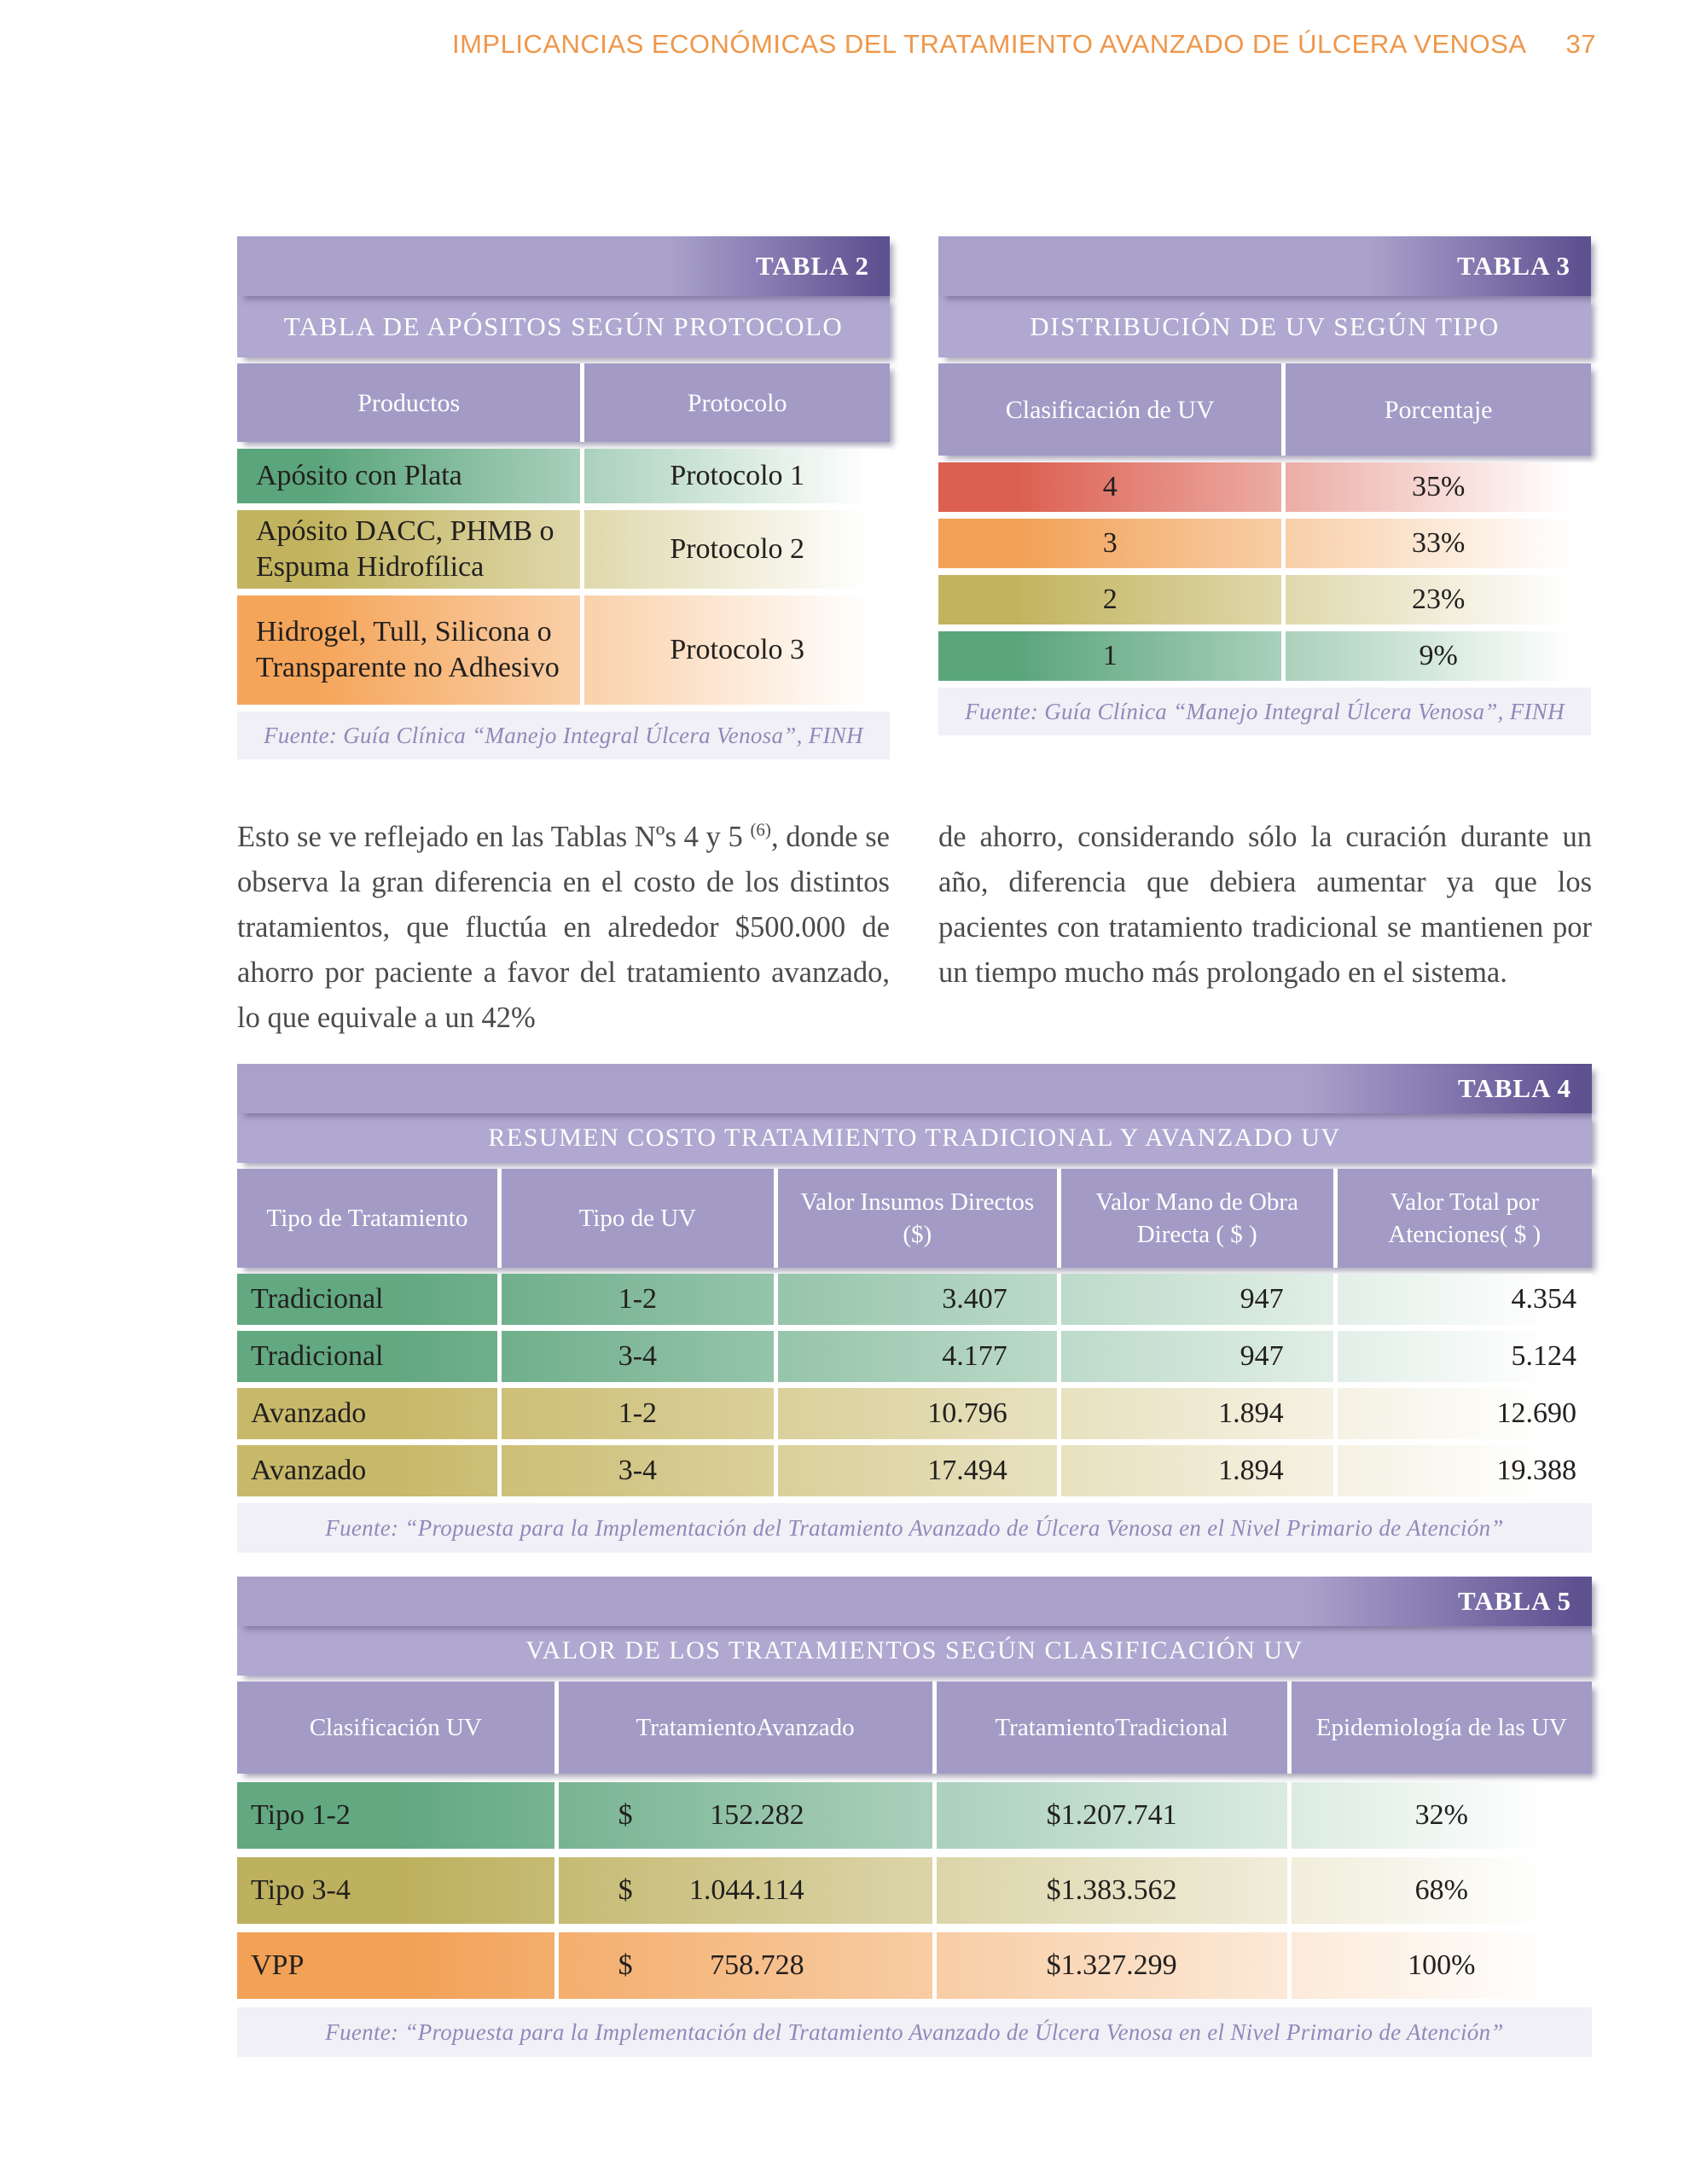  I want to click on avanzado-value: 758.728, so click(757, 1965).